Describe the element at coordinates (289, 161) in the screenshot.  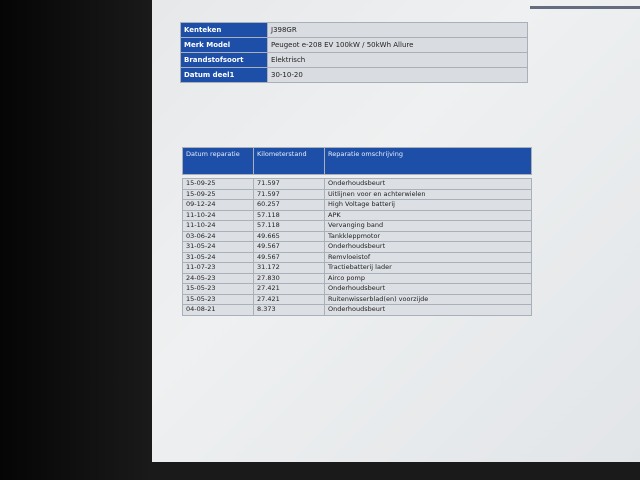
I see `header-mileage: Kilometerstand` at that location.